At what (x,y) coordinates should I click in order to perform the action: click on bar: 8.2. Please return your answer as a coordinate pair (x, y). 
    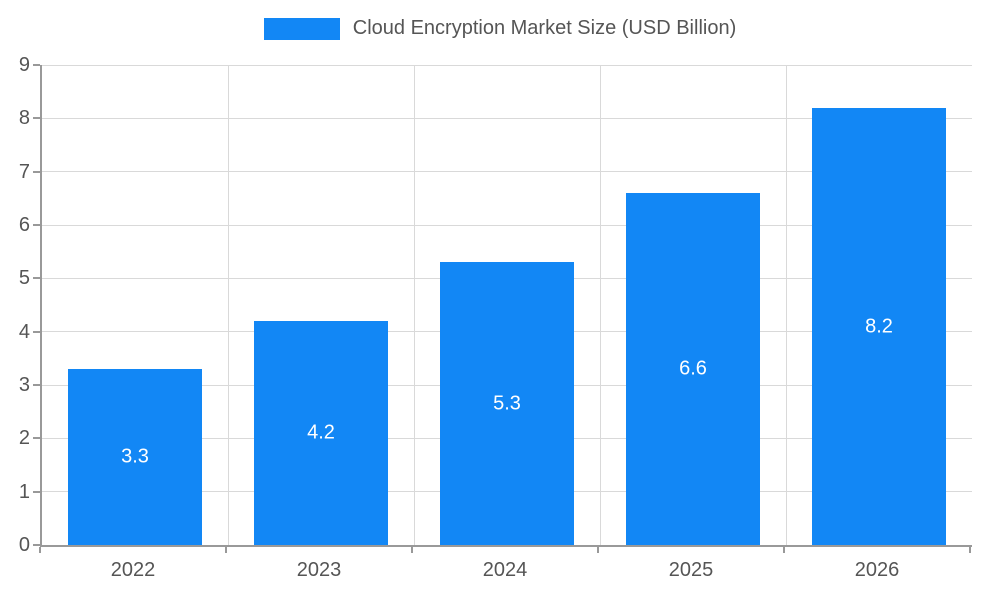
    Looking at the image, I should click on (879, 326).